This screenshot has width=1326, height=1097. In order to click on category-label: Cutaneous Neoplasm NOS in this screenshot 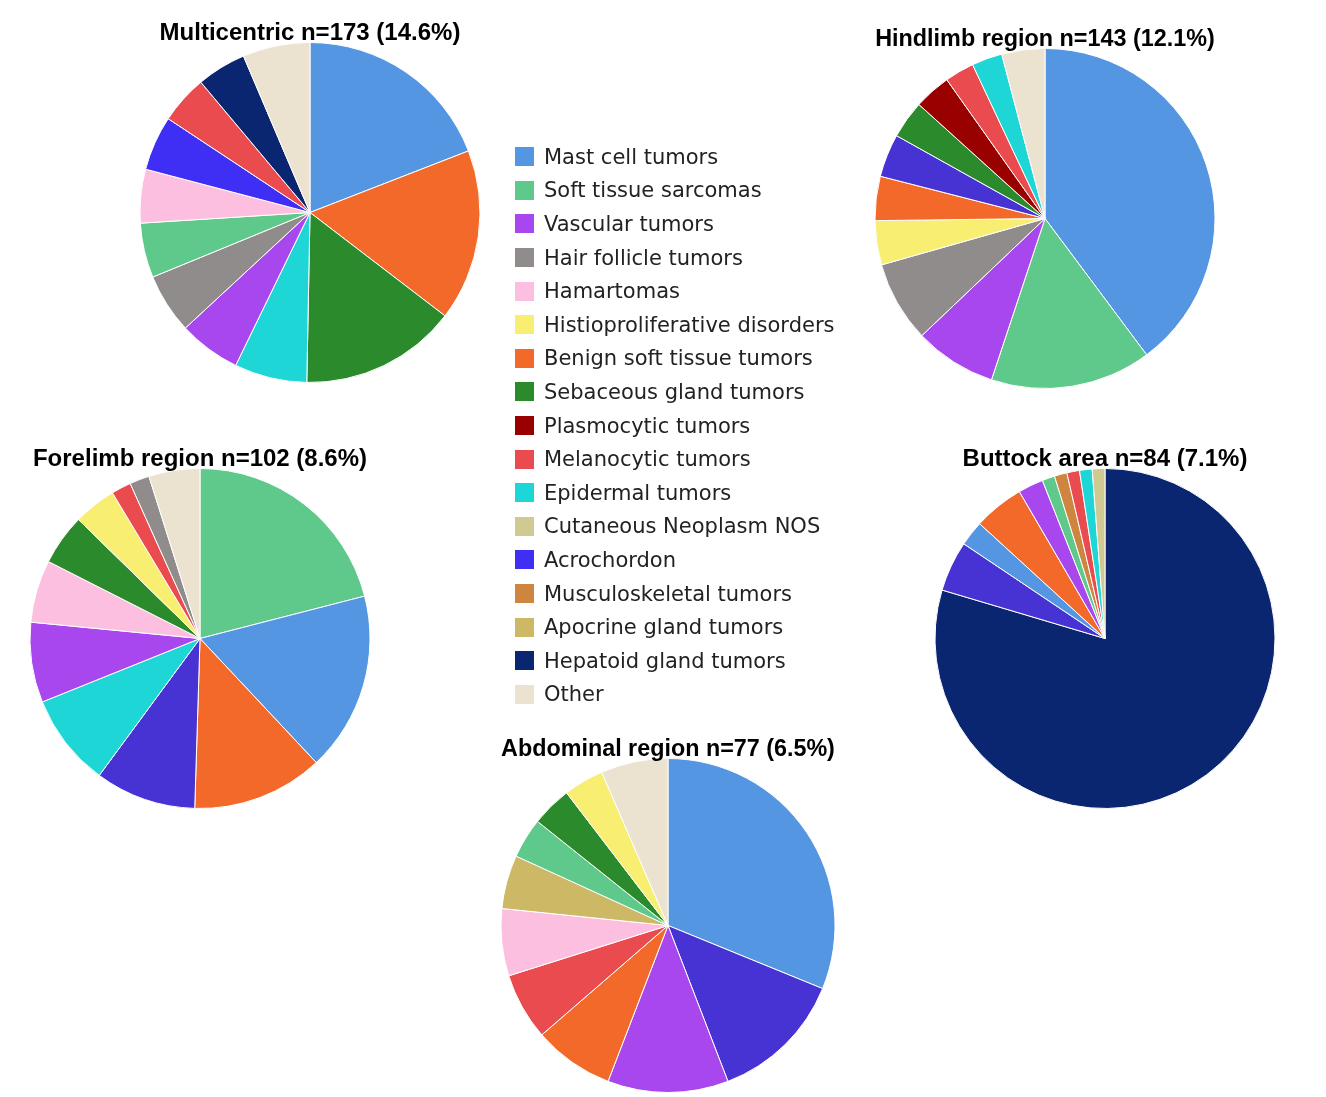, I will do `click(682, 526)`.